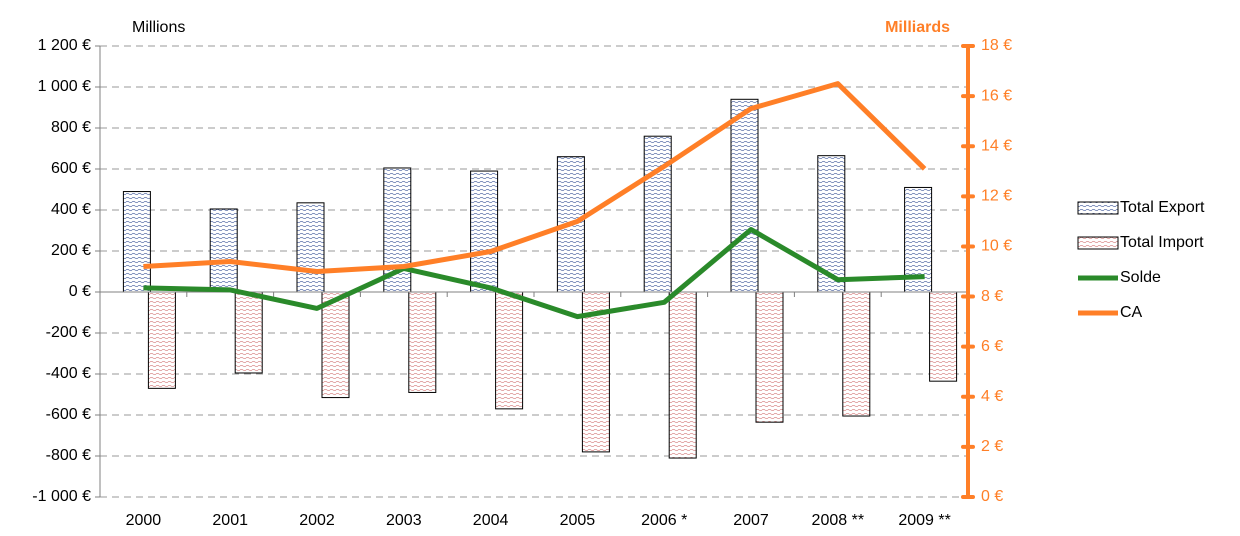 This screenshot has width=1240, height=536. I want to click on x-tick-label: 2008 **, so click(838, 520).